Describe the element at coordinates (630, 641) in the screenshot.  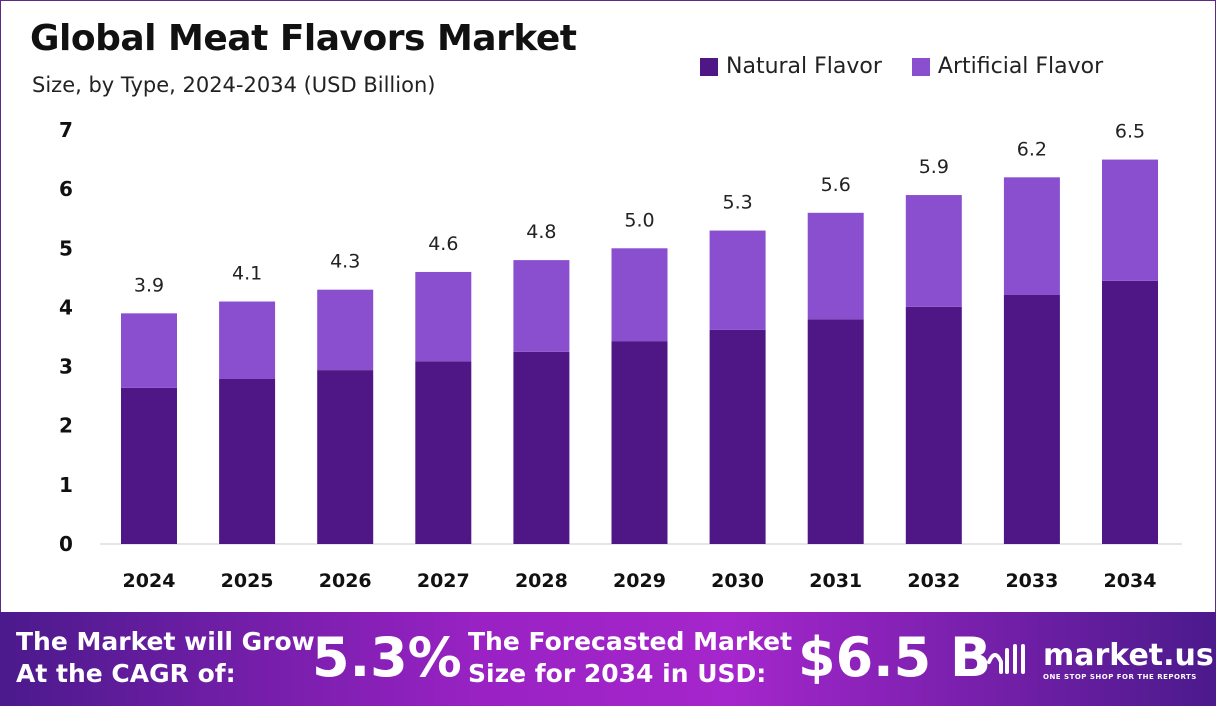
I see `forecast-label-line1: The Forecasted Market` at that location.